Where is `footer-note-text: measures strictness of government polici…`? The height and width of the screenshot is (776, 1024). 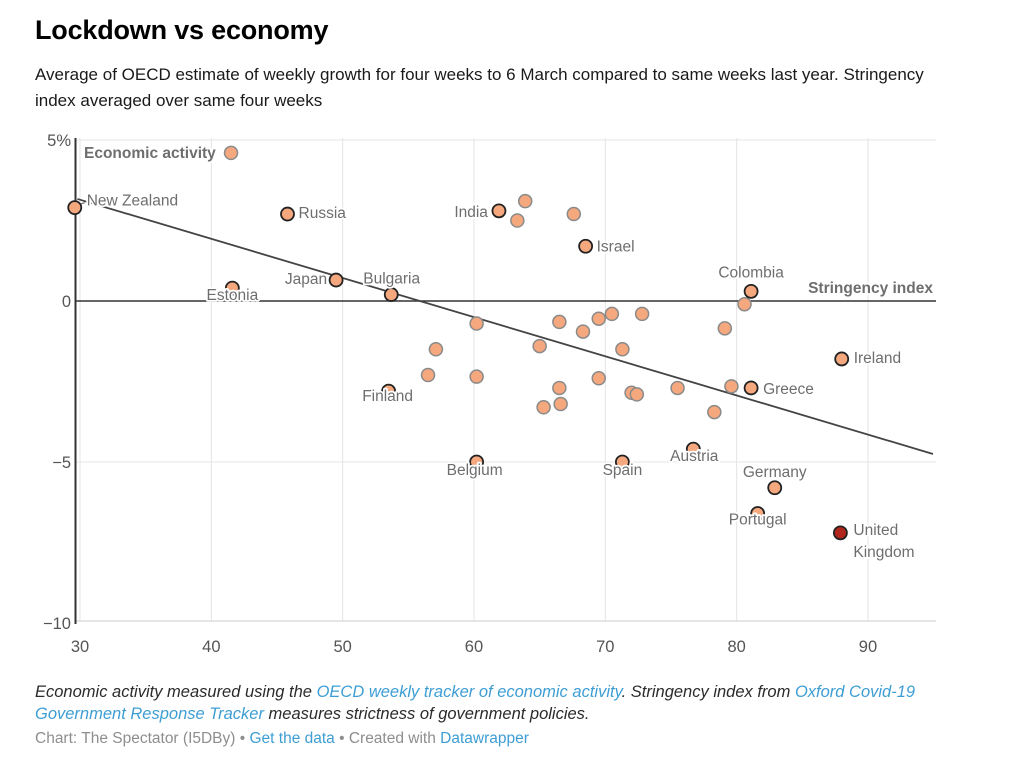
footer-note-text: measures strictness of government polici… is located at coordinates (426, 713).